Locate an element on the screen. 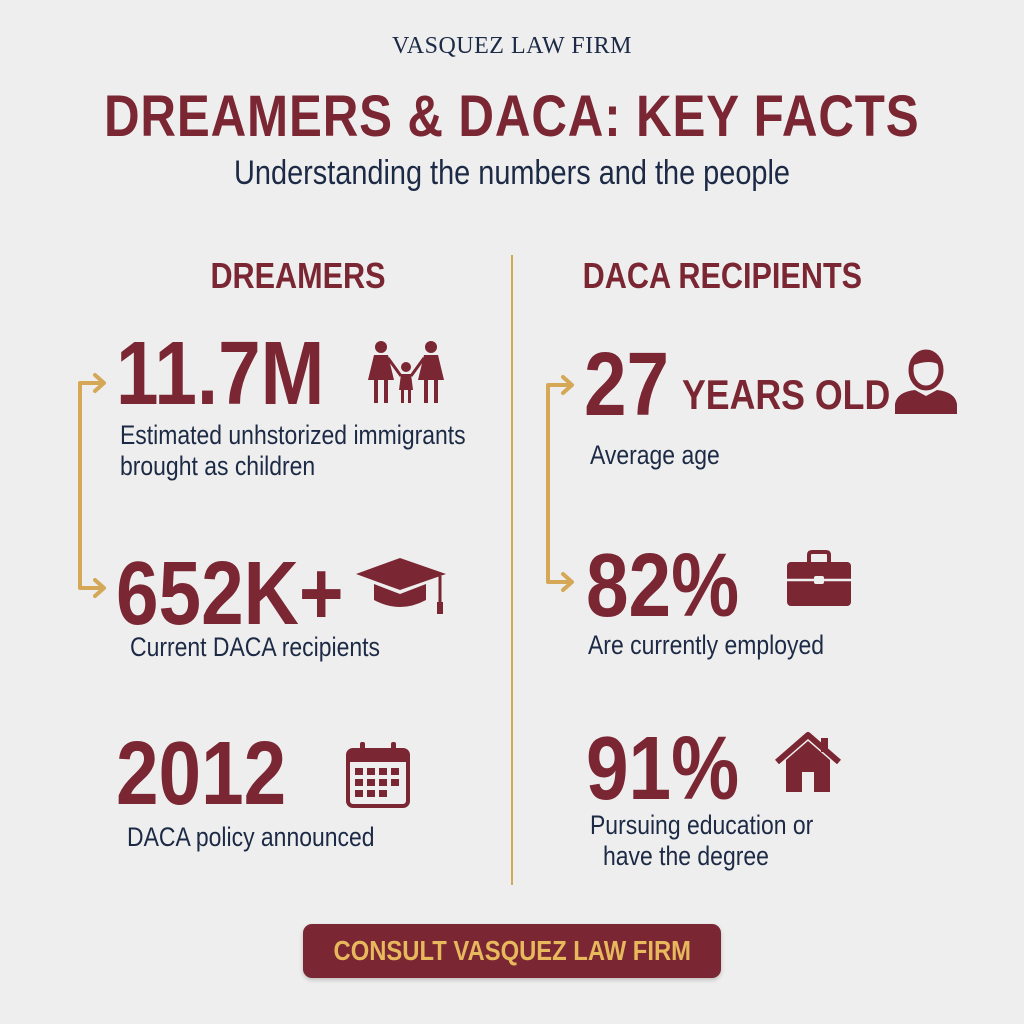 The width and height of the screenshot is (1024, 1024). consult-button: CONSULT VASQUEZ LAW FIRM is located at coordinates (512, 951).